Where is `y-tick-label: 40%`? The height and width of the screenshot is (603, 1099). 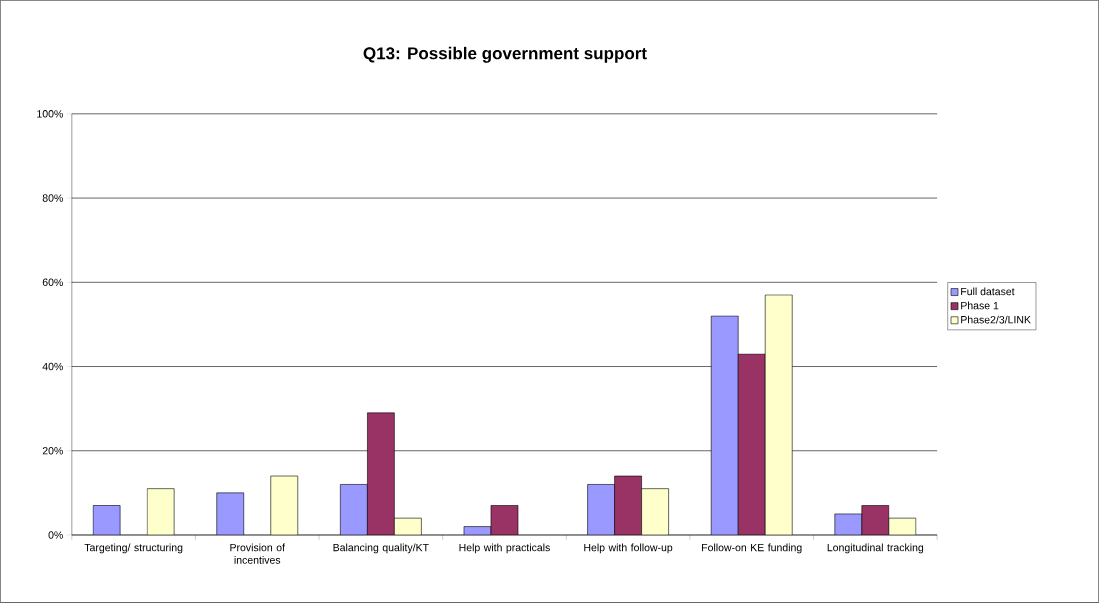
y-tick-label: 40% is located at coordinates (52, 366).